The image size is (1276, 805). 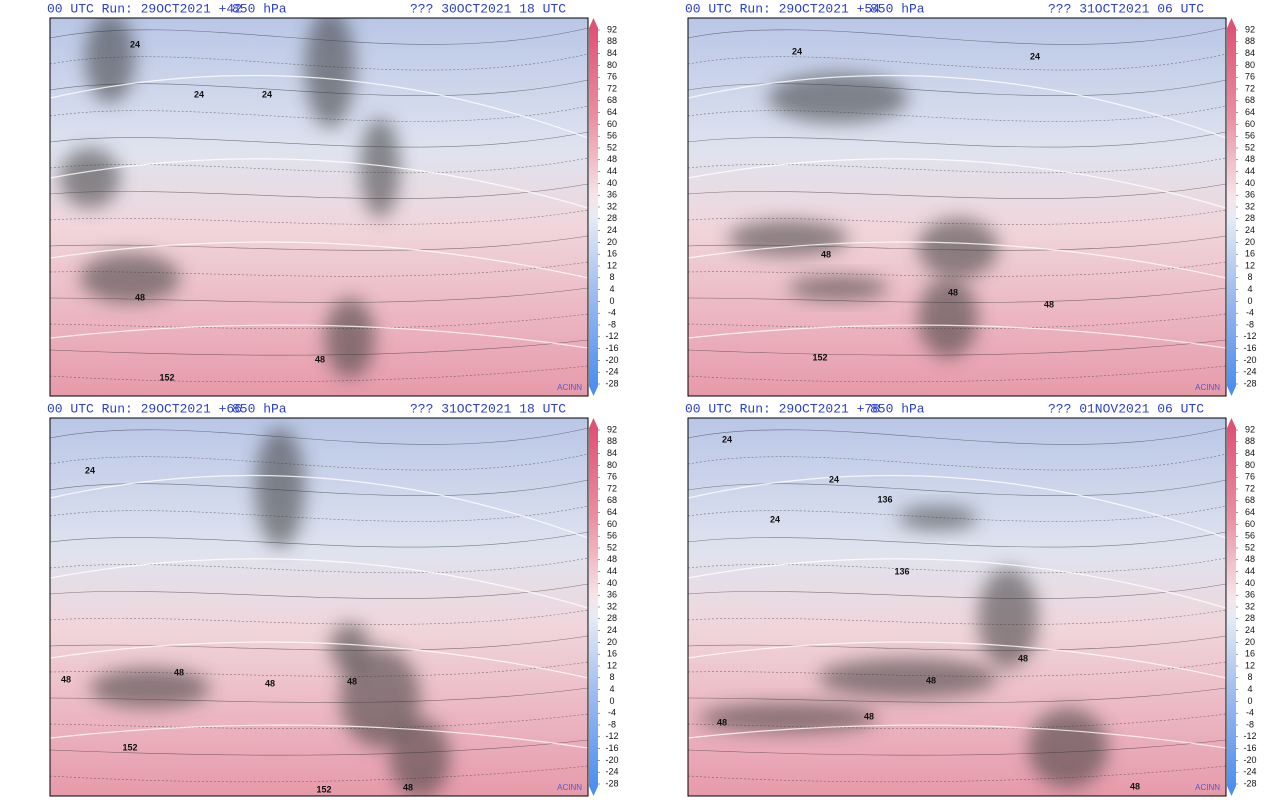 I want to click on header-level: 850 hPa, so click(x=897, y=8).